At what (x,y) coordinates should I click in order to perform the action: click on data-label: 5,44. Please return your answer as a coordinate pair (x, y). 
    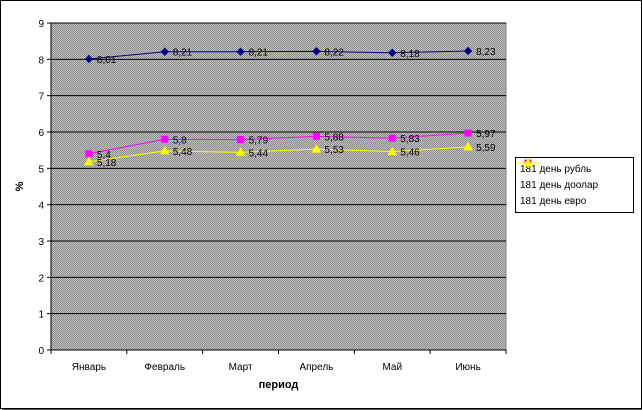
    Looking at the image, I should click on (259, 153).